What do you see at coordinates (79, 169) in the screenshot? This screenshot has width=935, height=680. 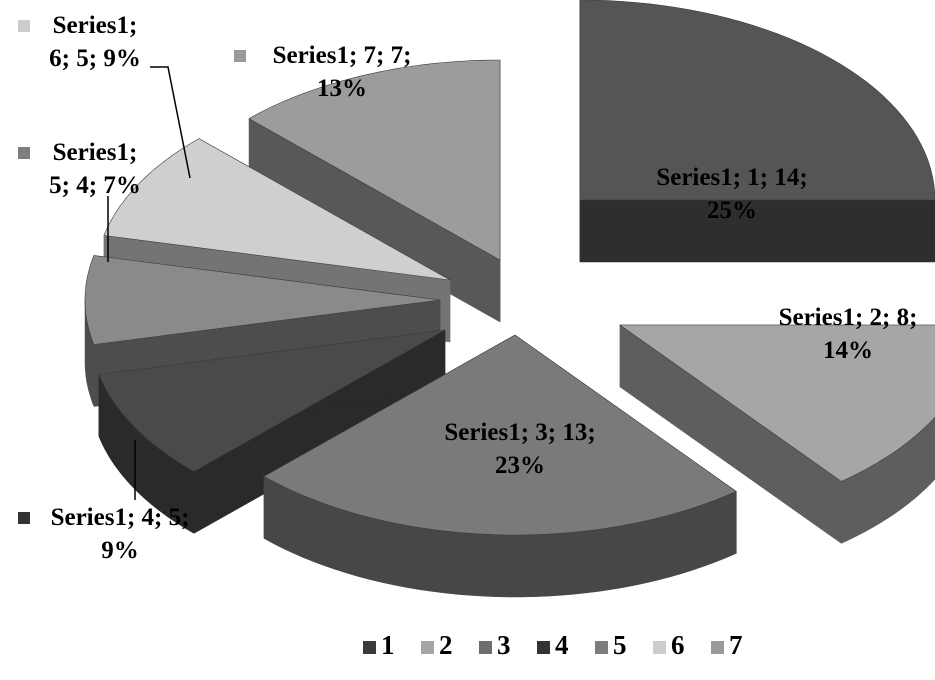 I see `data-label-5: Series1; 5; 4; 7%` at bounding box center [79, 169].